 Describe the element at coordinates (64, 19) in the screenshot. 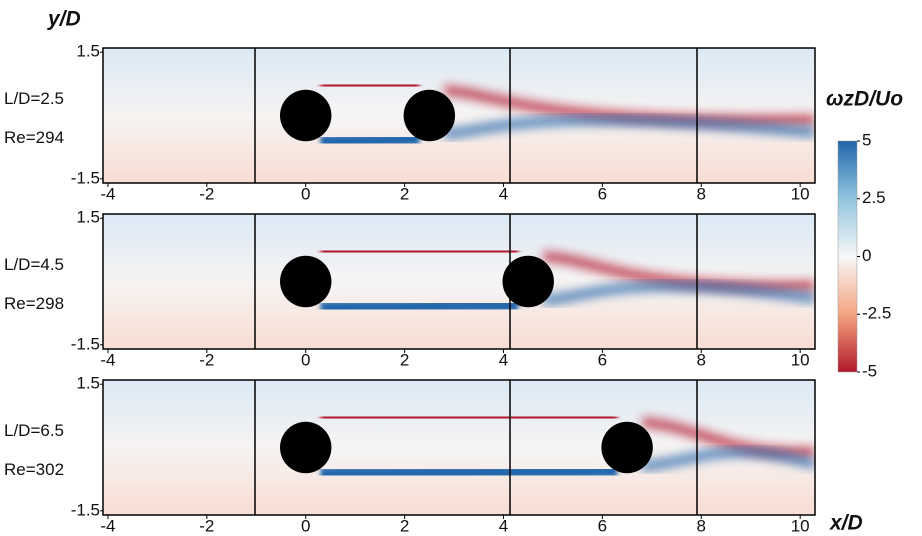

I see `y-axis-label: y/D` at that location.